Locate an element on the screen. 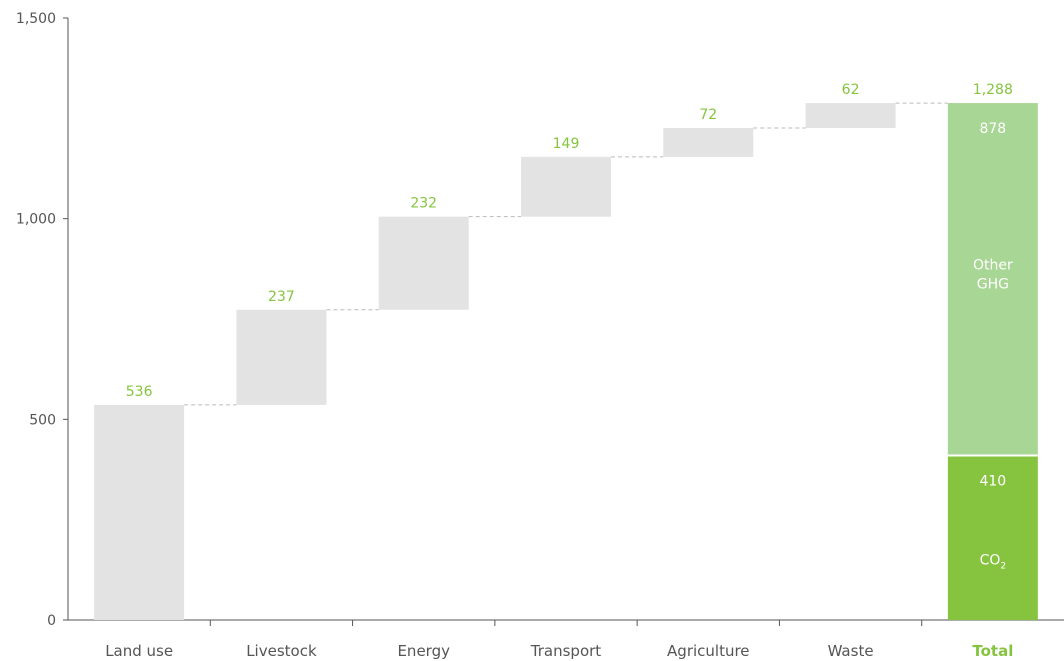 The height and width of the screenshot is (661, 1064). data-label: 232 is located at coordinates (423, 204).